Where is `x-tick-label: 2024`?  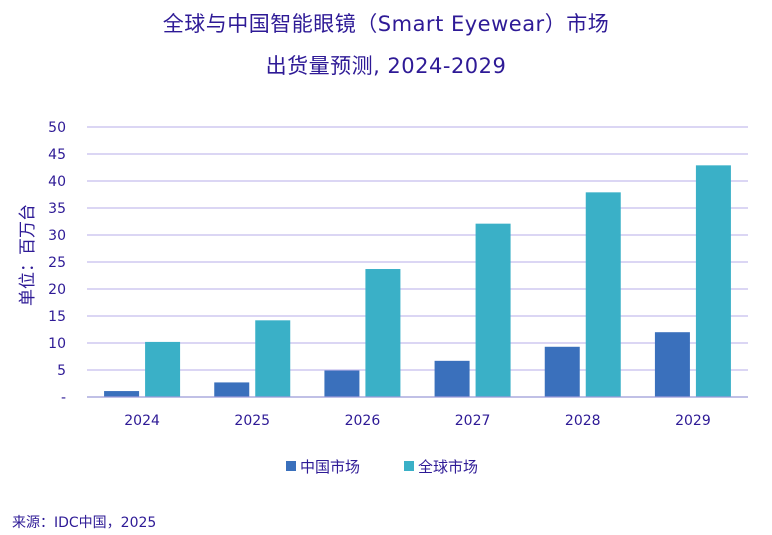
x-tick-label: 2024 is located at coordinates (142, 421).